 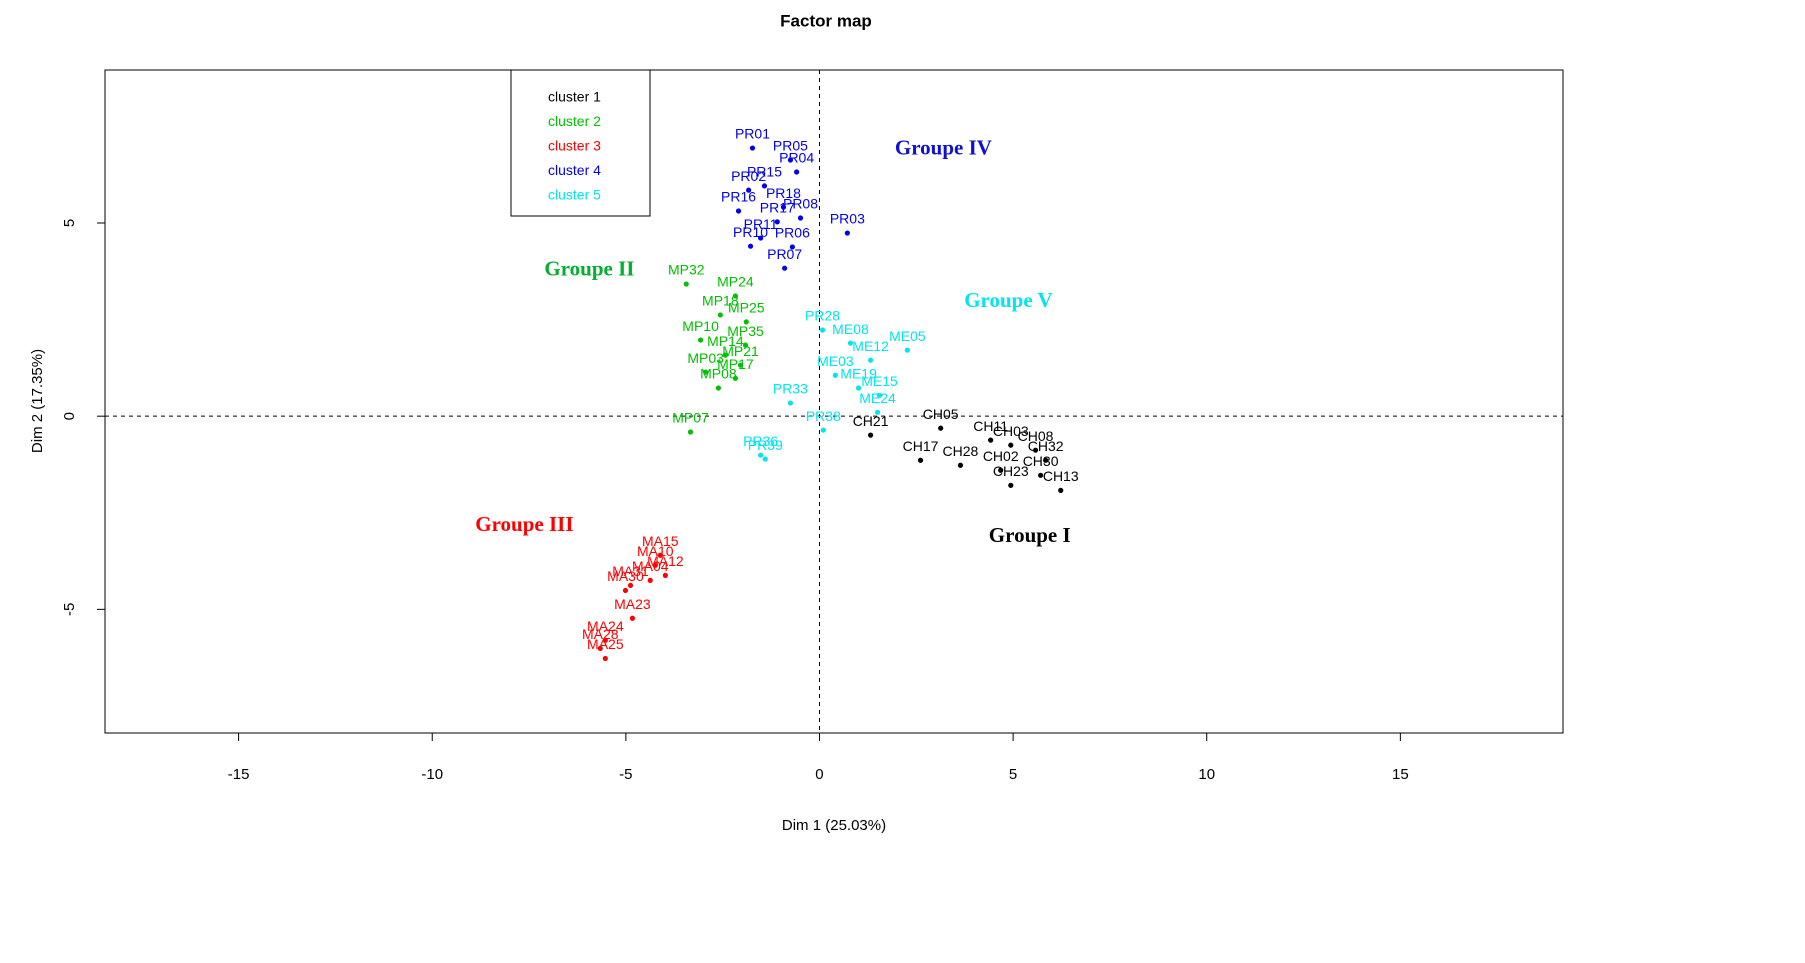 What do you see at coordinates (432, 774) in the screenshot?
I see `x-tick-label: -10` at bounding box center [432, 774].